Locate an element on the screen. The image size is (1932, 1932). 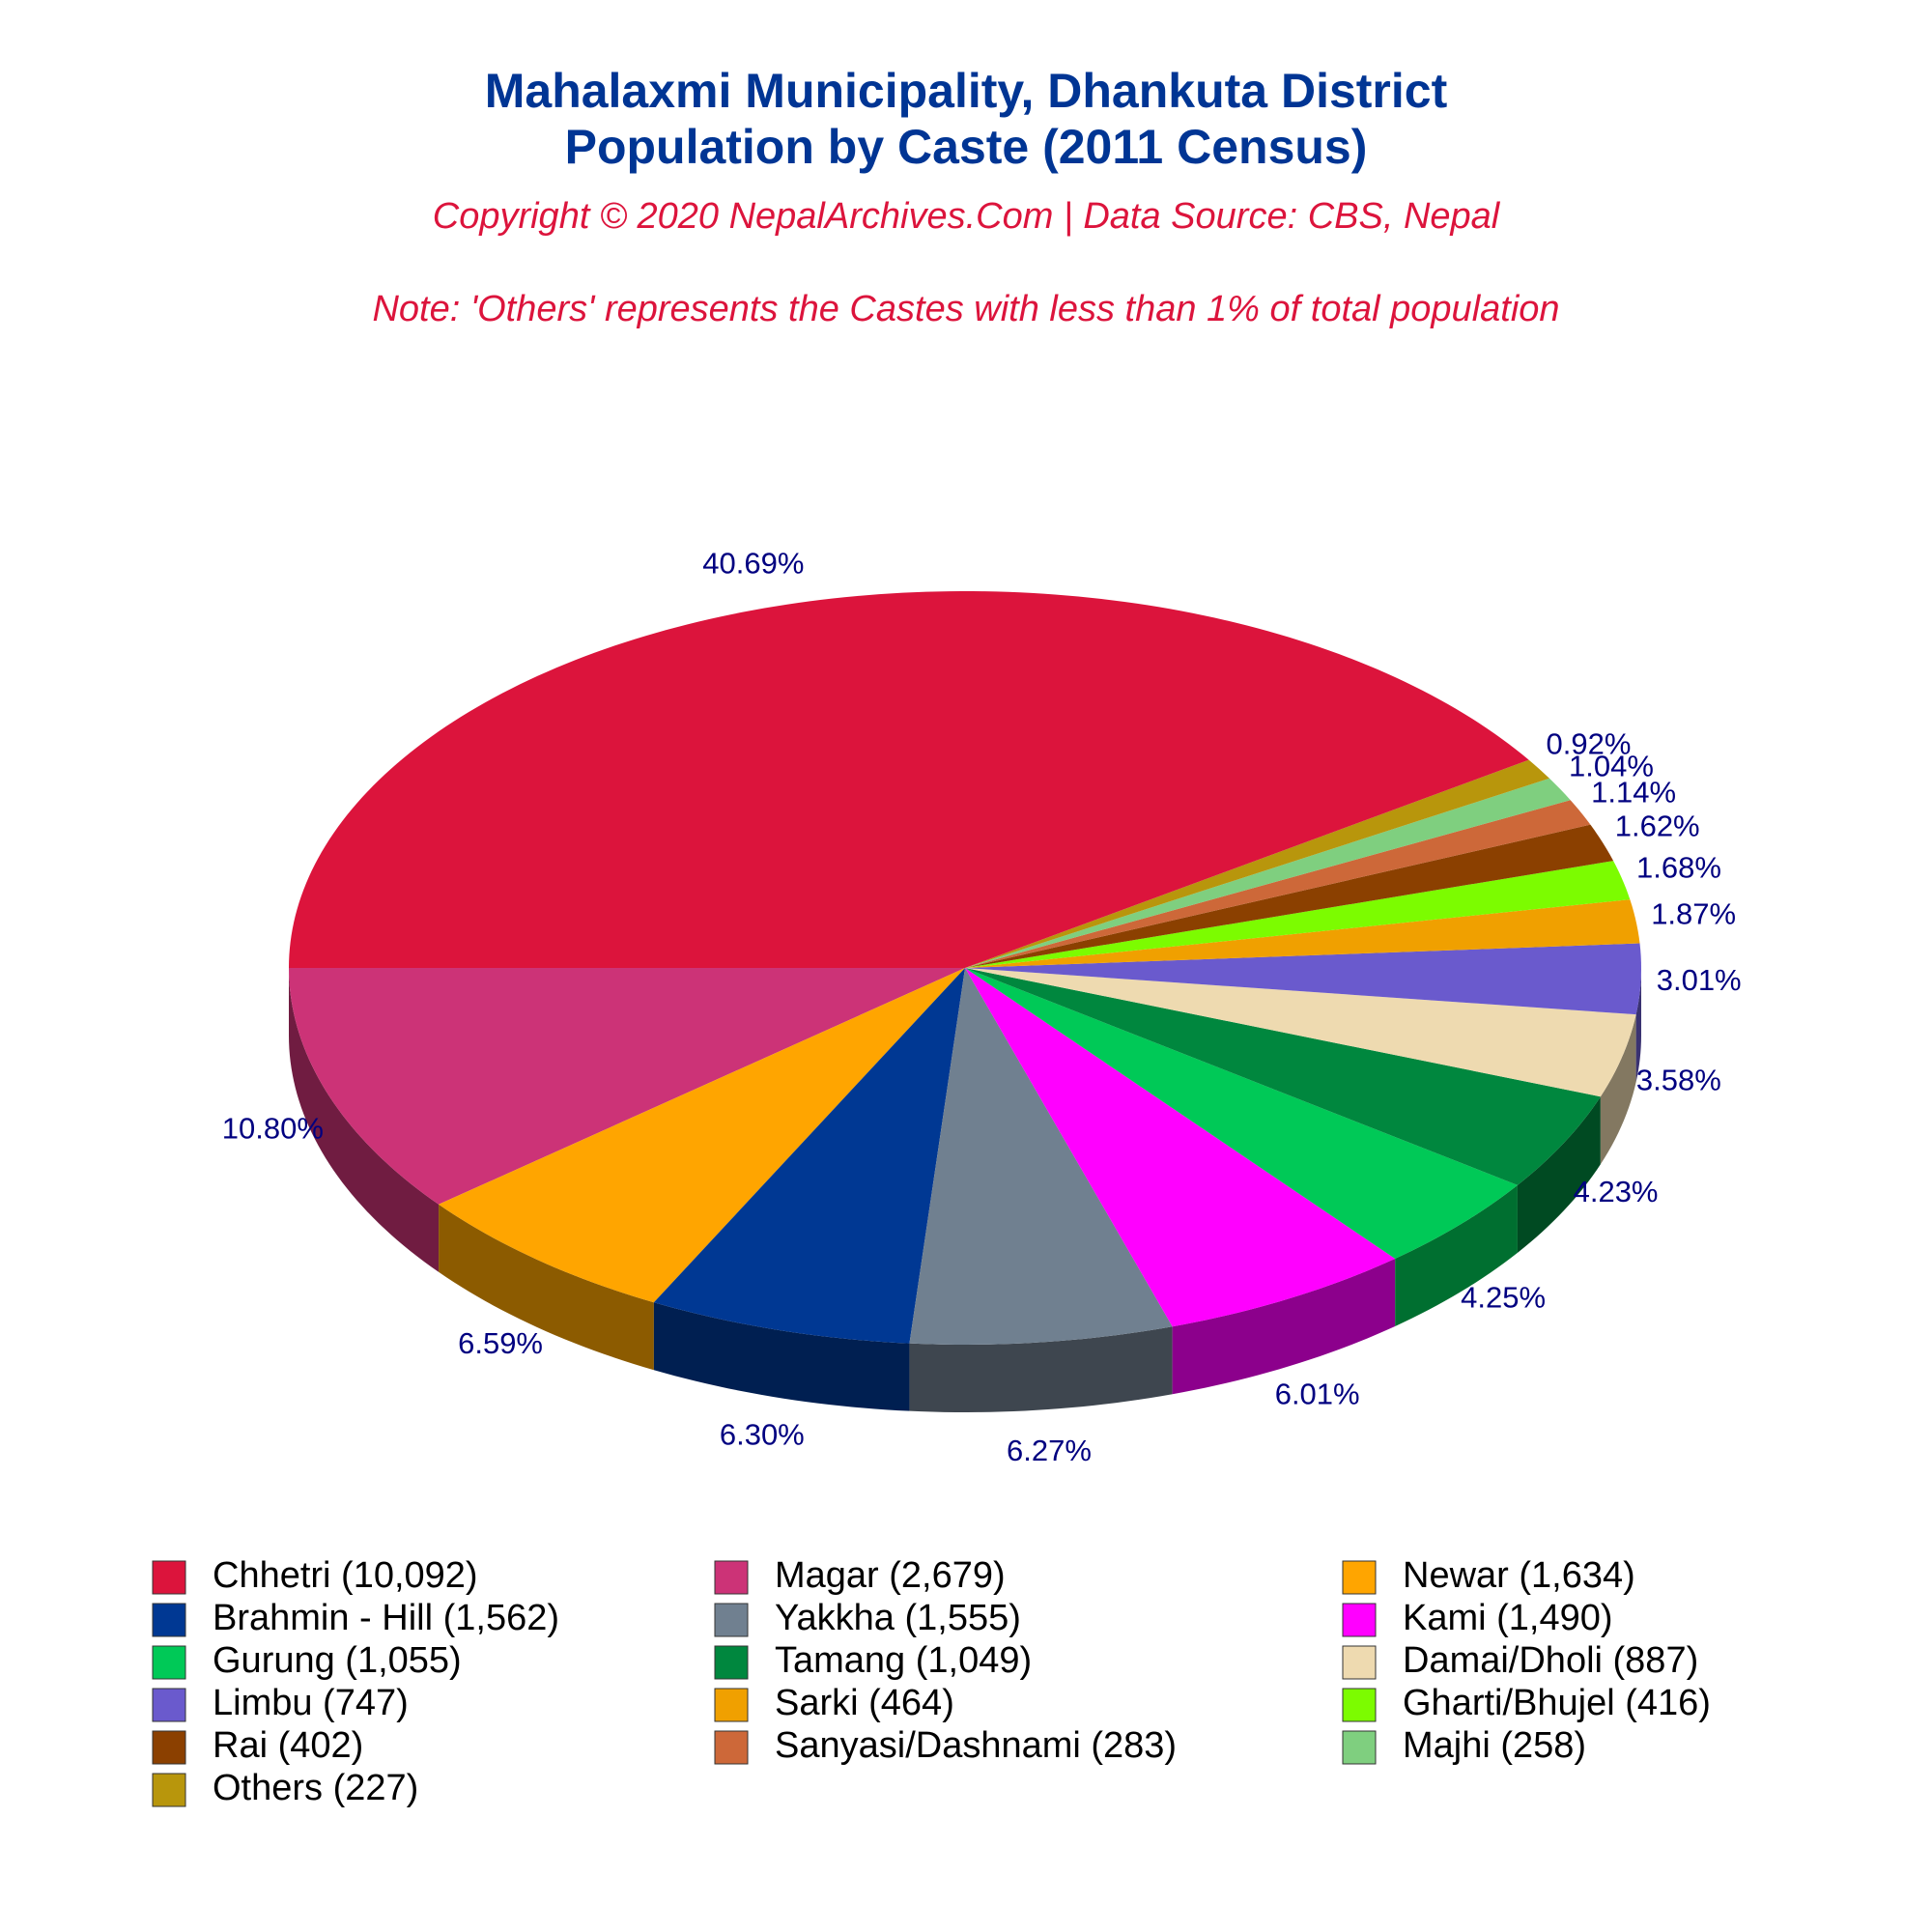
legend-label: Brahmin - Hill (1,562) is located at coordinates (386, 1618).